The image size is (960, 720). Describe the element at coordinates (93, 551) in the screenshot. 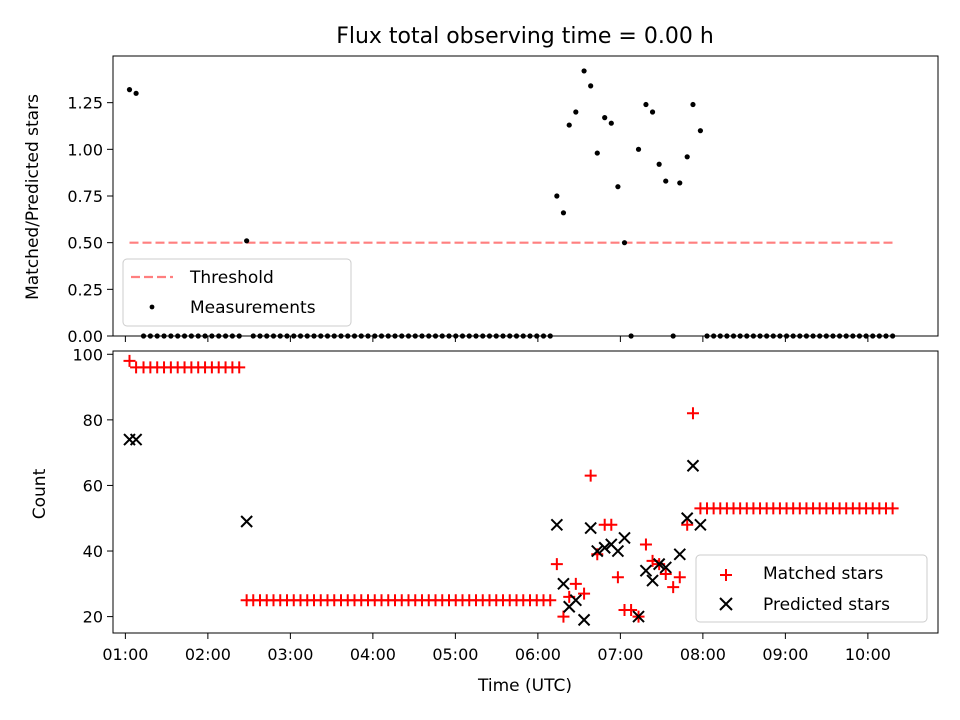

I see `bottom-y-tick-label: 40` at that location.